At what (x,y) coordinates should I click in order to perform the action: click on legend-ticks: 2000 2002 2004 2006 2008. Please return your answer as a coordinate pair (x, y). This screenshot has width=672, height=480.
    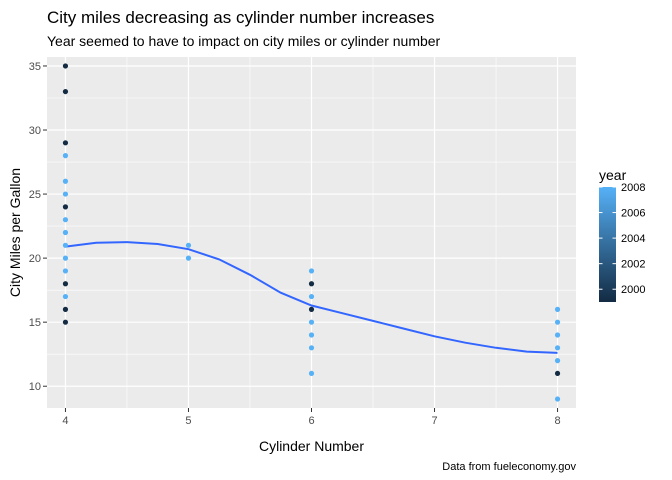
    Looking at the image, I should click on (622, 239).